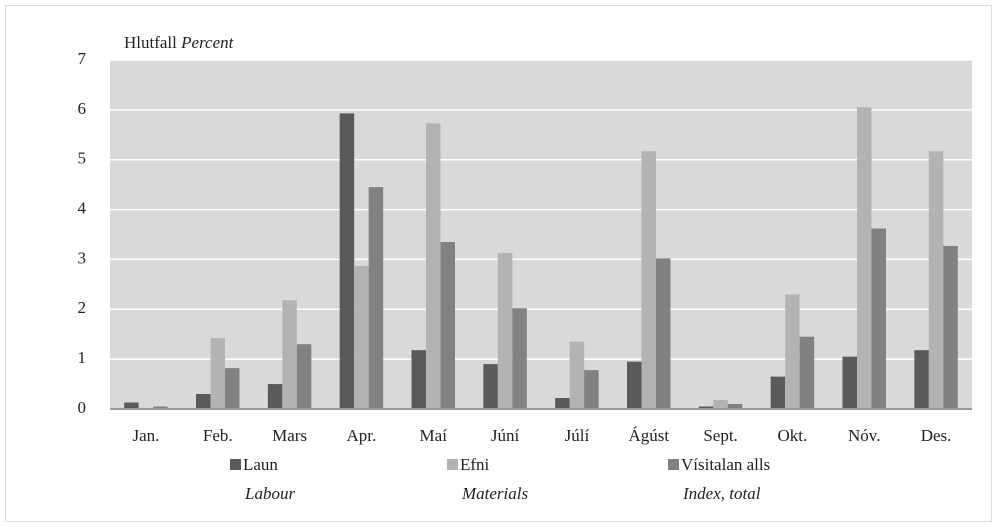 This screenshot has height=527, width=997. I want to click on y-tick-label: 4, so click(82, 207).